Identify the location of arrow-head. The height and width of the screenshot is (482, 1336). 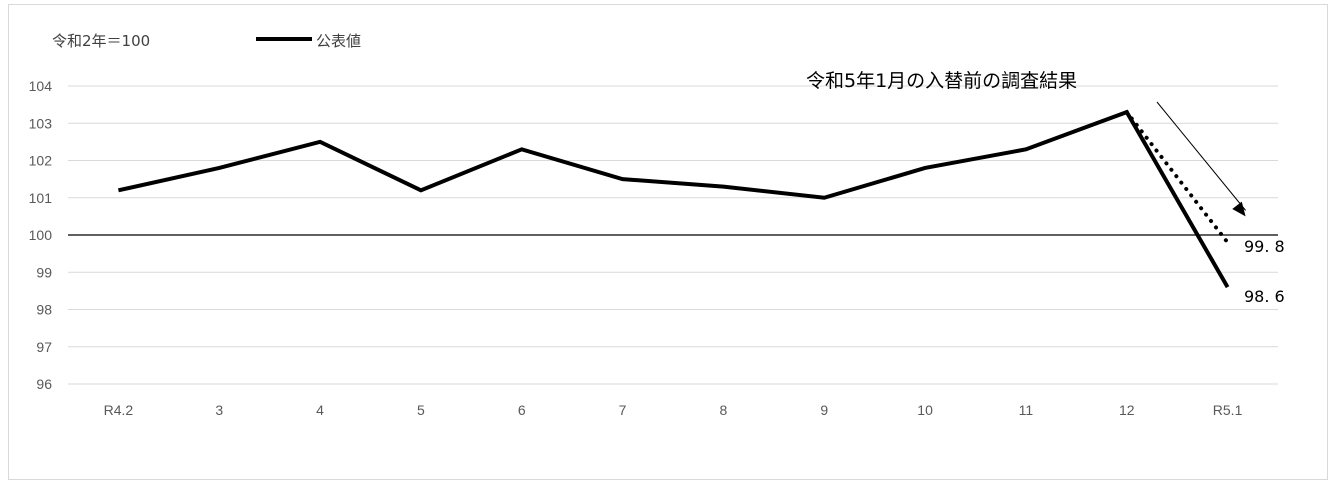
(1239, 209).